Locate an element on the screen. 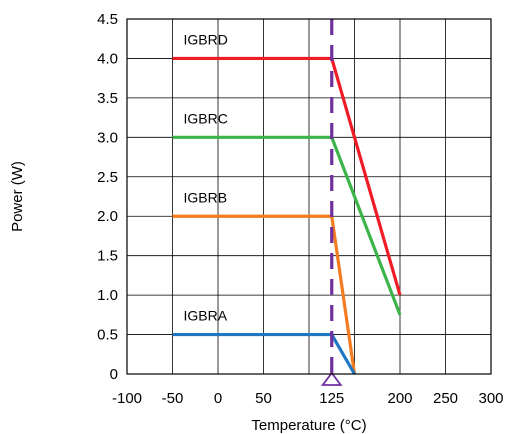 This screenshot has width=514, height=434. y-tick-label: 4.5 is located at coordinates (107, 19).